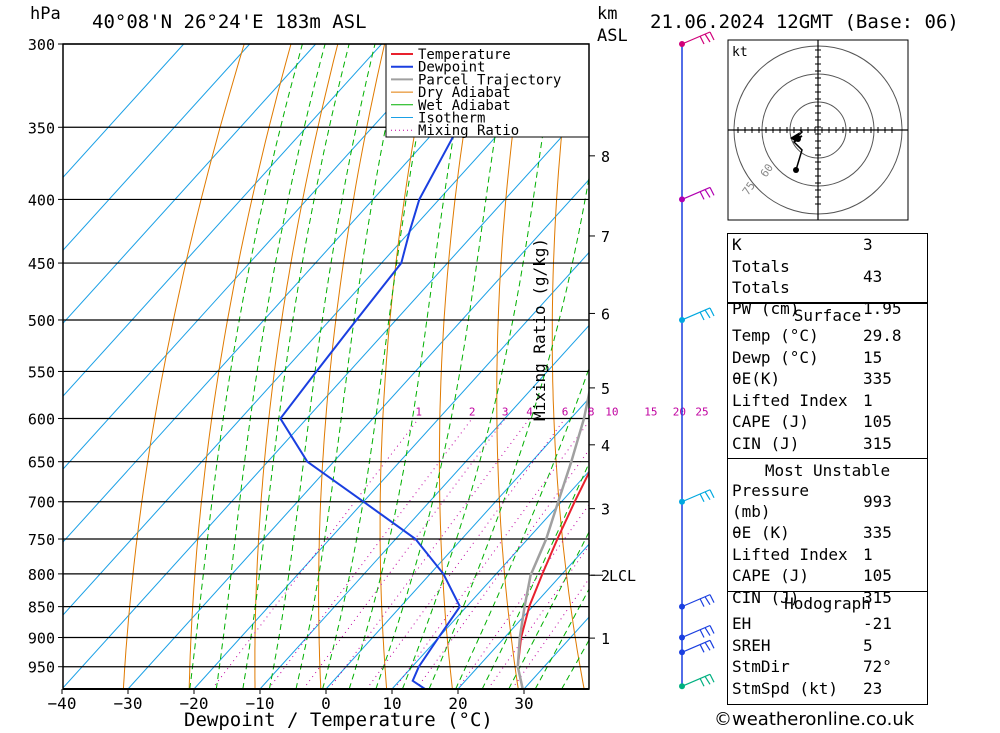  What do you see at coordinates (868, 400) in the screenshot?
I see `surface-index-value: 1` at bounding box center [868, 400].